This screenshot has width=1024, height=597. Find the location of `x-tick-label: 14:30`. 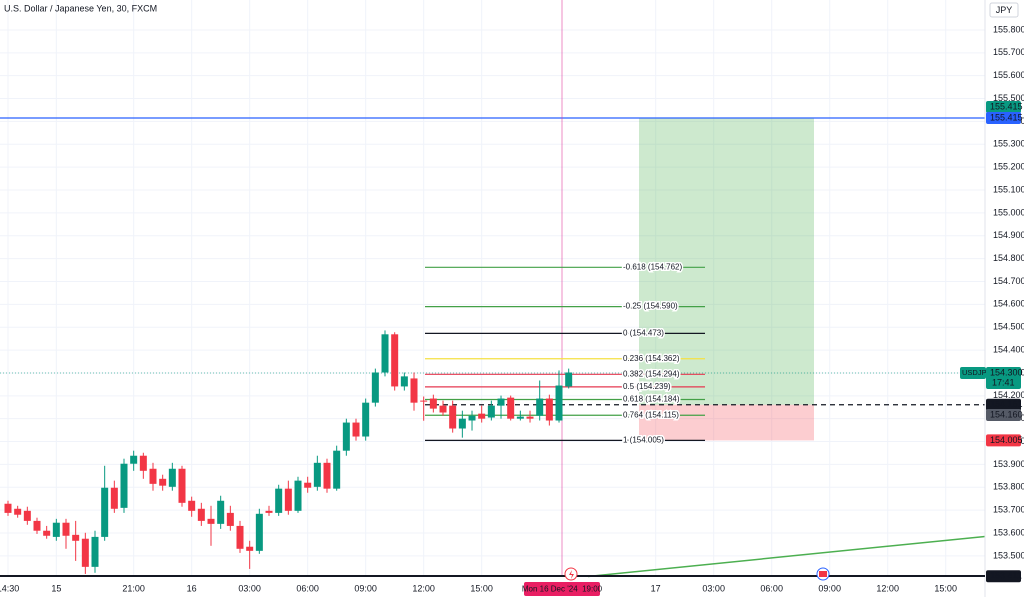

x-tick-label: 14:30 is located at coordinates (9, 588).